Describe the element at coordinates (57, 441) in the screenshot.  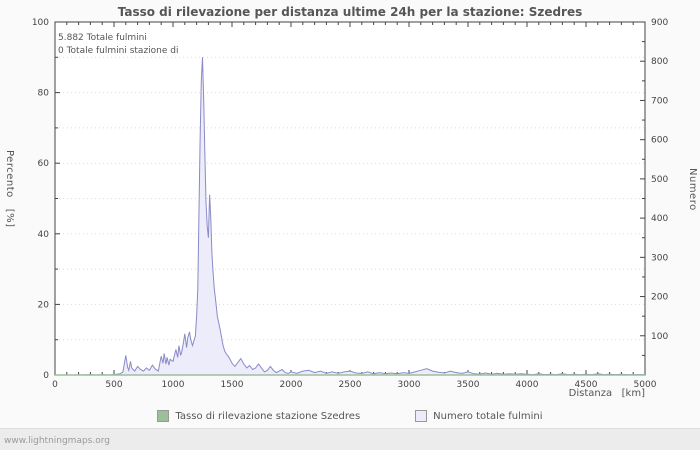
I see `watermark-link: www.lightningmaps.org` at that location.